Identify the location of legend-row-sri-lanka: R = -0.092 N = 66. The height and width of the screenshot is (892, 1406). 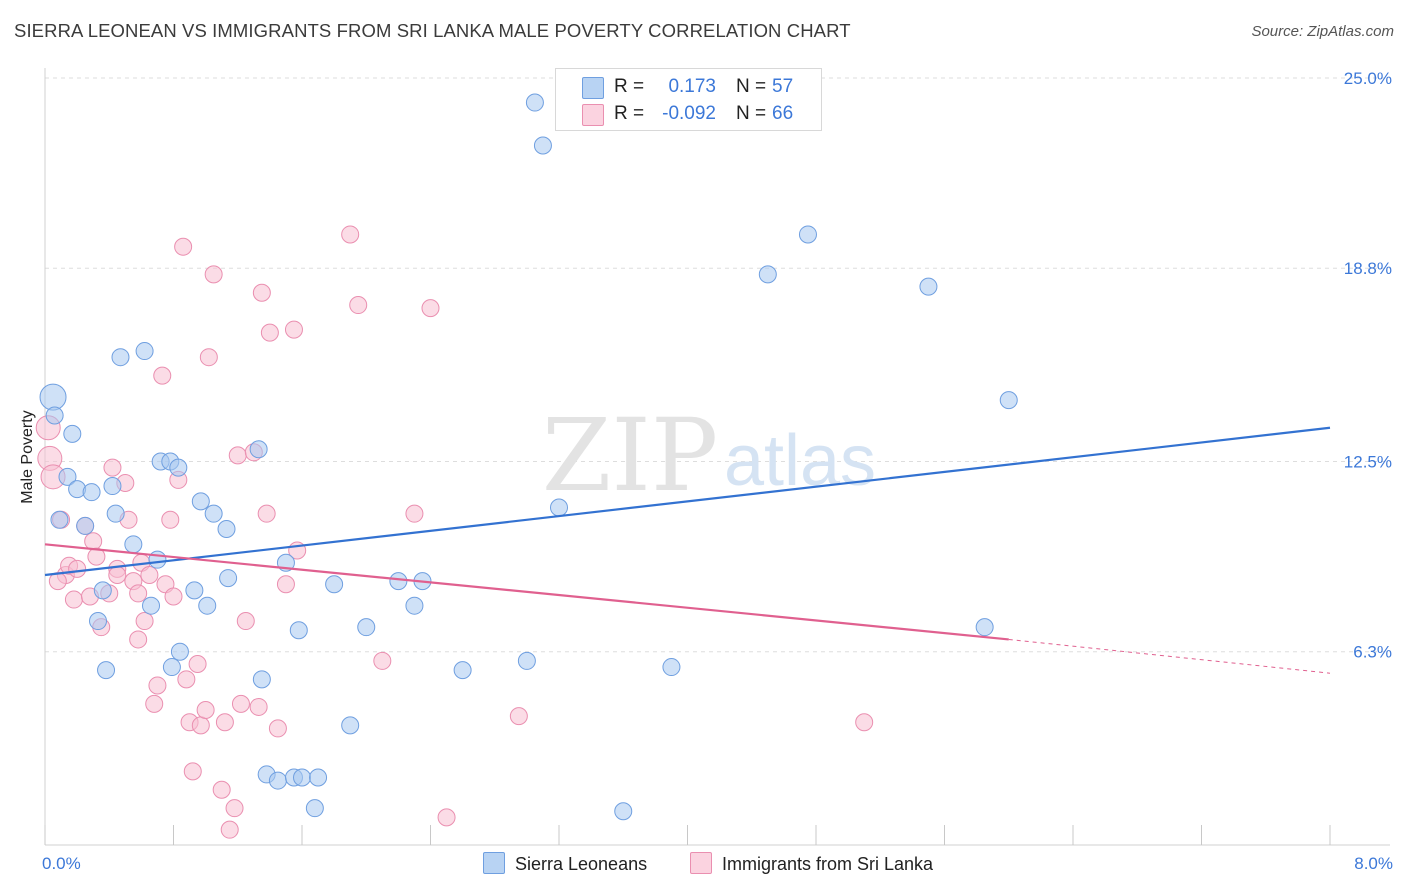
(688, 114).